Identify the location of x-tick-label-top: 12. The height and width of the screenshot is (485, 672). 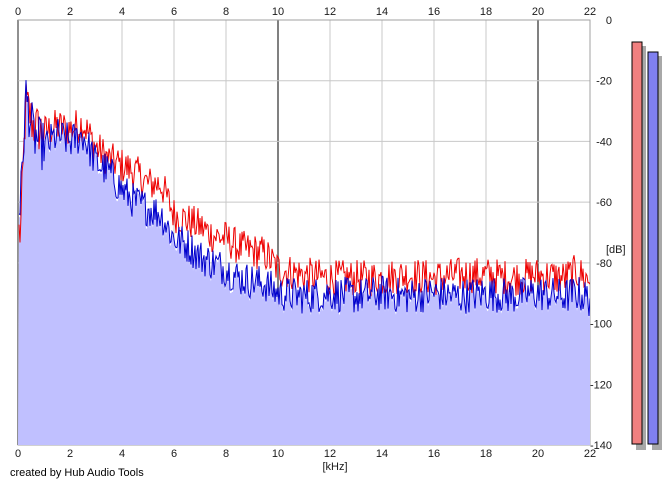
(330, 12).